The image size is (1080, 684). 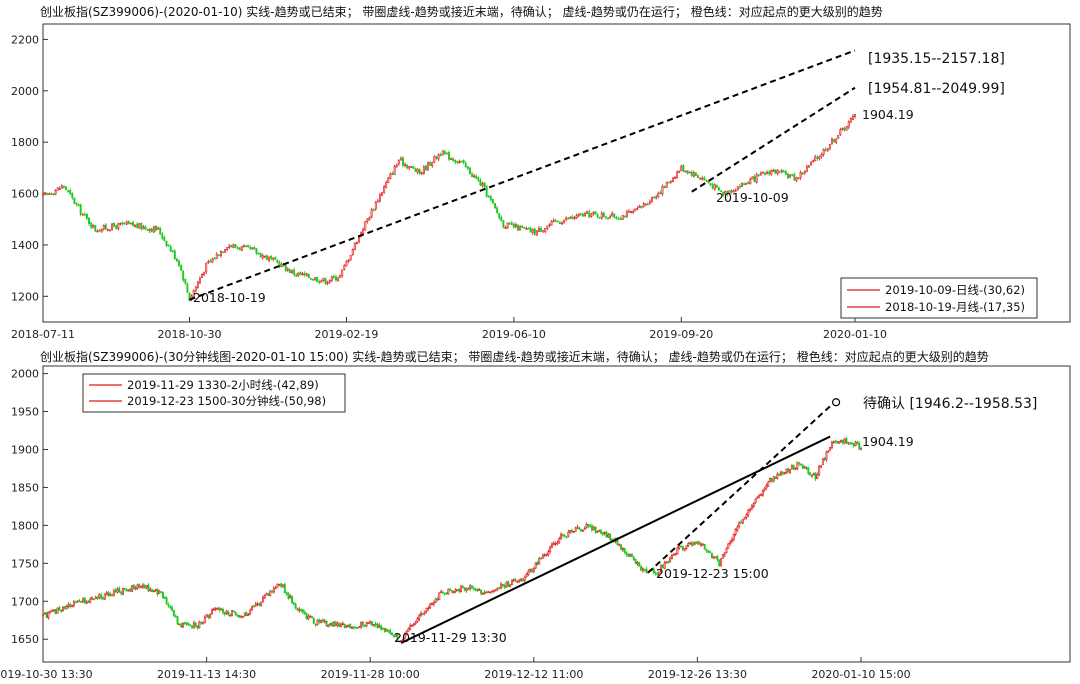 I want to click on bottom-legend-item-1: 2019-11-29 1330-2小时线-(42,89), so click(x=223, y=385).